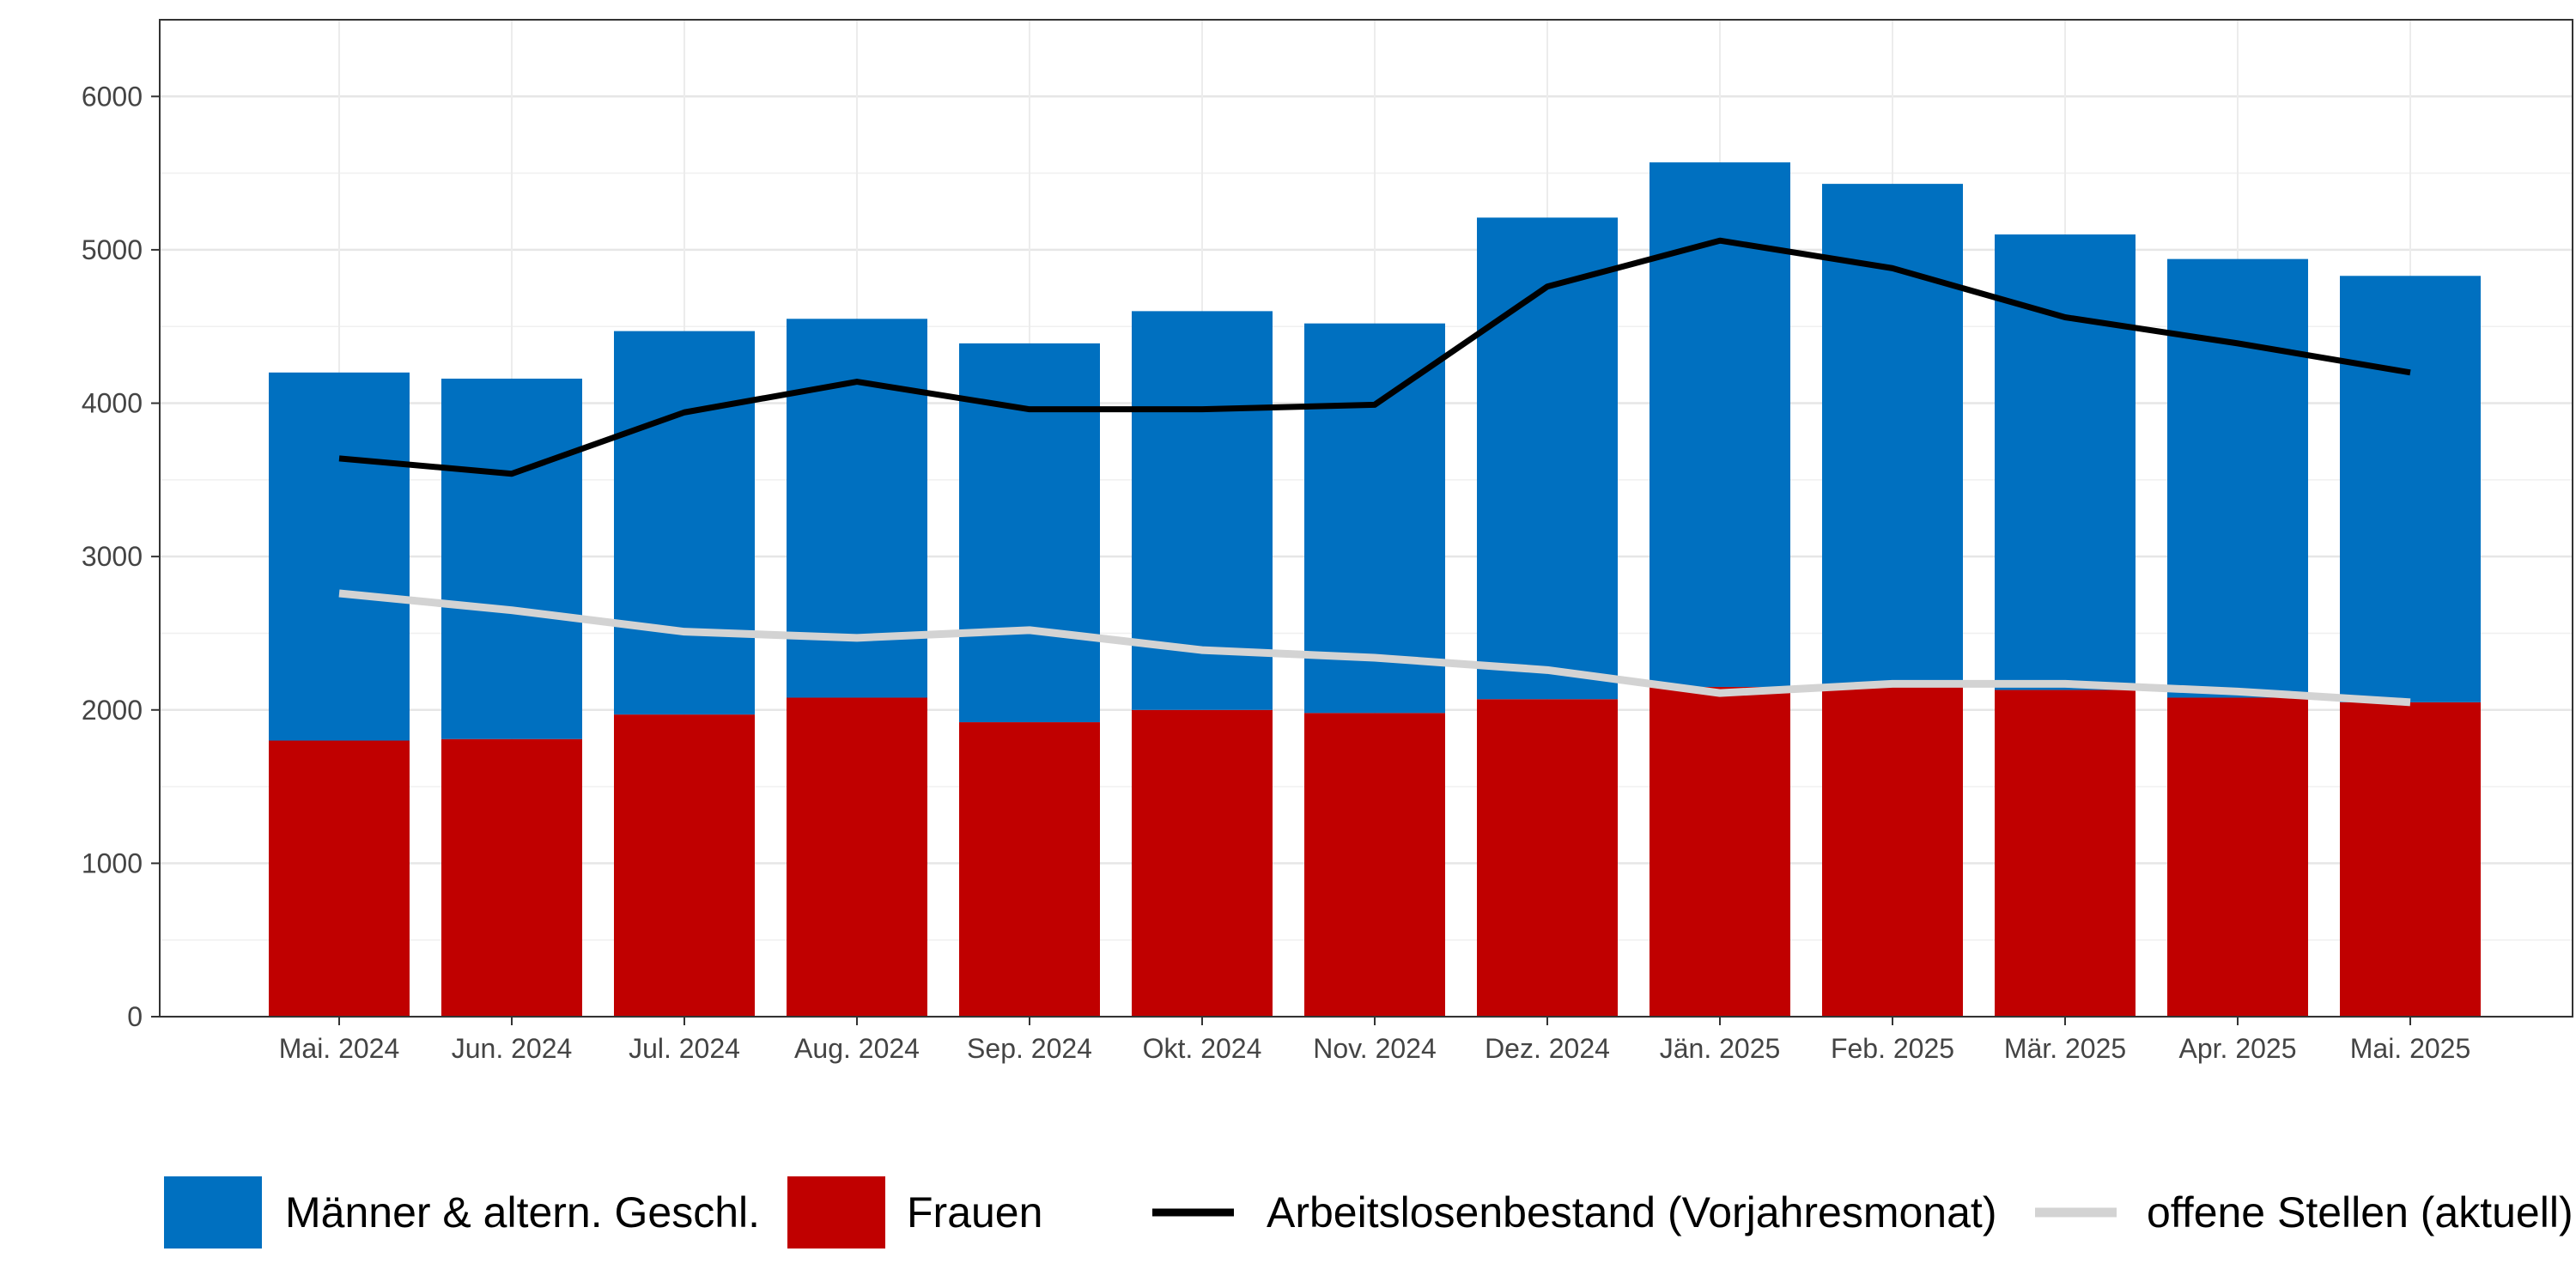 The image size is (2576, 1288). What do you see at coordinates (2238, 1049) in the screenshot?
I see `x-tick-label: Apr. 2025` at bounding box center [2238, 1049].